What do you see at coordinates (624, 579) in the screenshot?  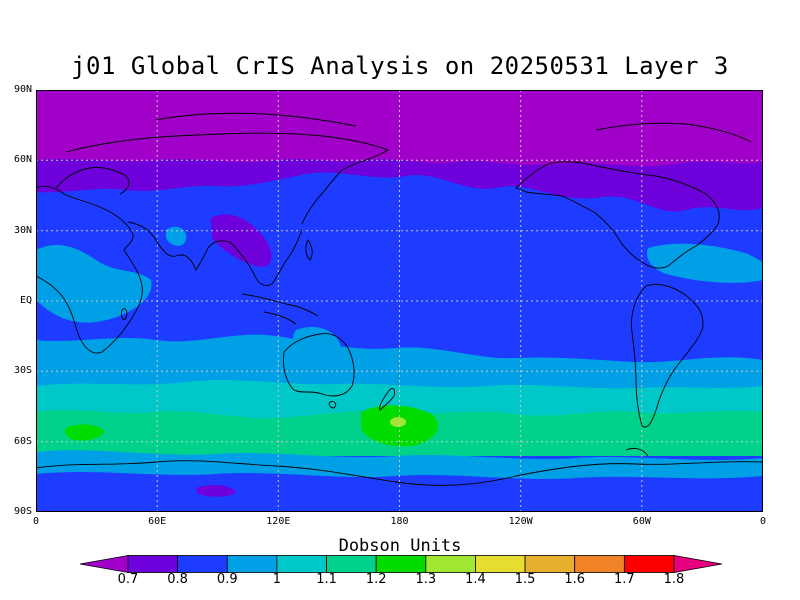 I see `colorbar-tick-label: 1.7` at bounding box center [624, 579].